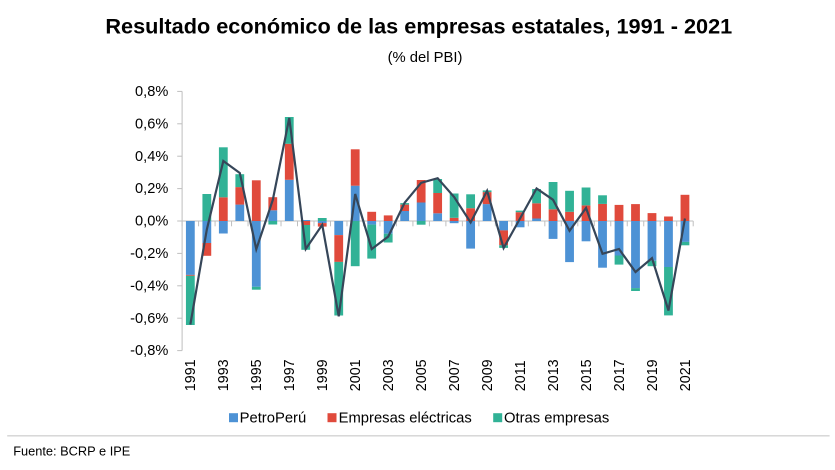 Image resolution: width=835 pixels, height=470 pixels. Describe the element at coordinates (425, 58) in the screenshot. I see `svg-text: (% del PBI)` at that location.